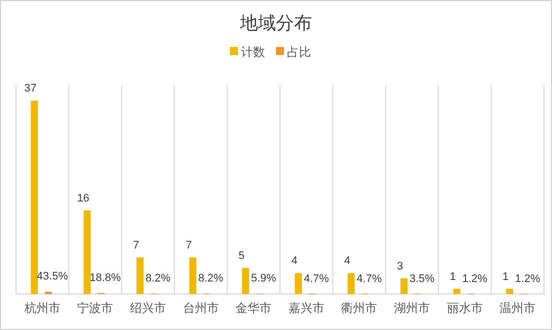  What do you see at coordinates (254, 308) in the screenshot?
I see `x-tick-label: 金华市` at bounding box center [254, 308].